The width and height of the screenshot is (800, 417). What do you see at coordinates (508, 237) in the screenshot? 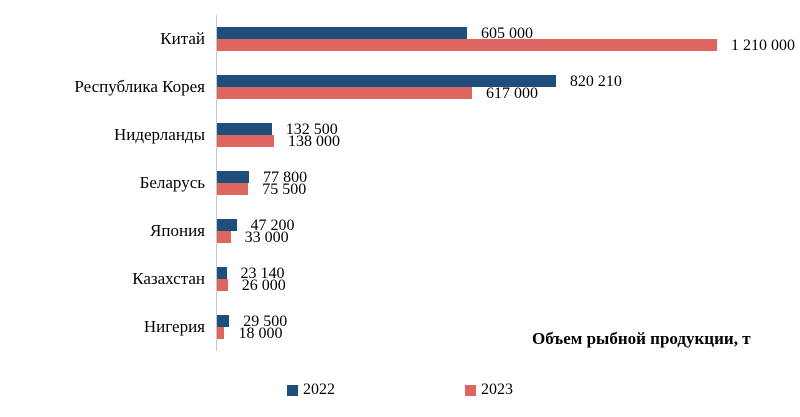
I see `bar-line-2023: 33 000` at bounding box center [508, 237].